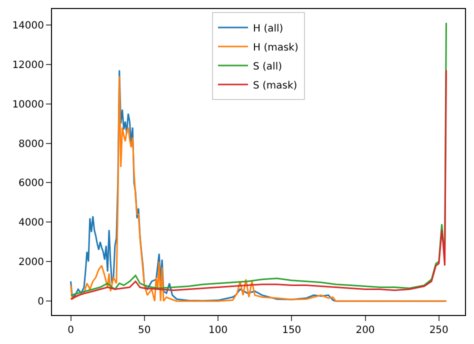  What do you see at coordinates (218, 330) in the screenshot?
I see `x-tick-label: 100` at bounding box center [218, 330].